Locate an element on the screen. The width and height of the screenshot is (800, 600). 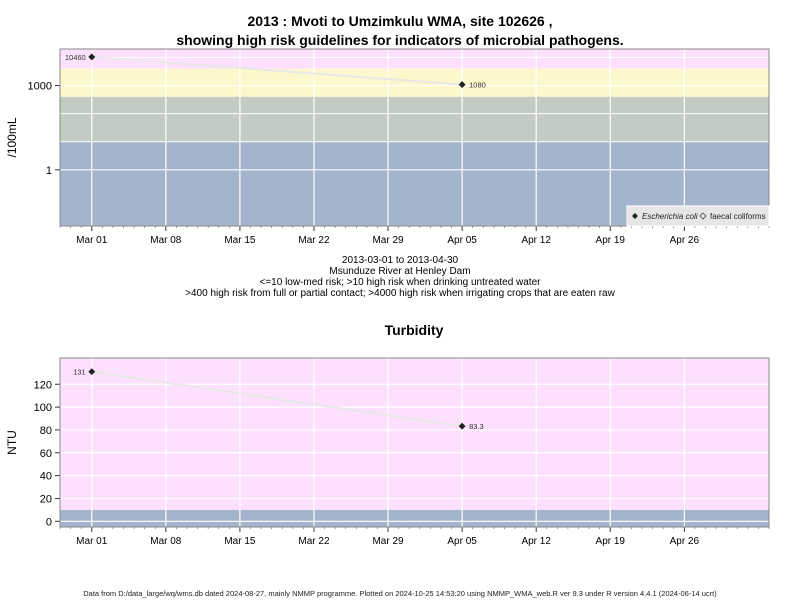
date-range: 2013-03-01 to 2013-04-30 is located at coordinates (400, 260).